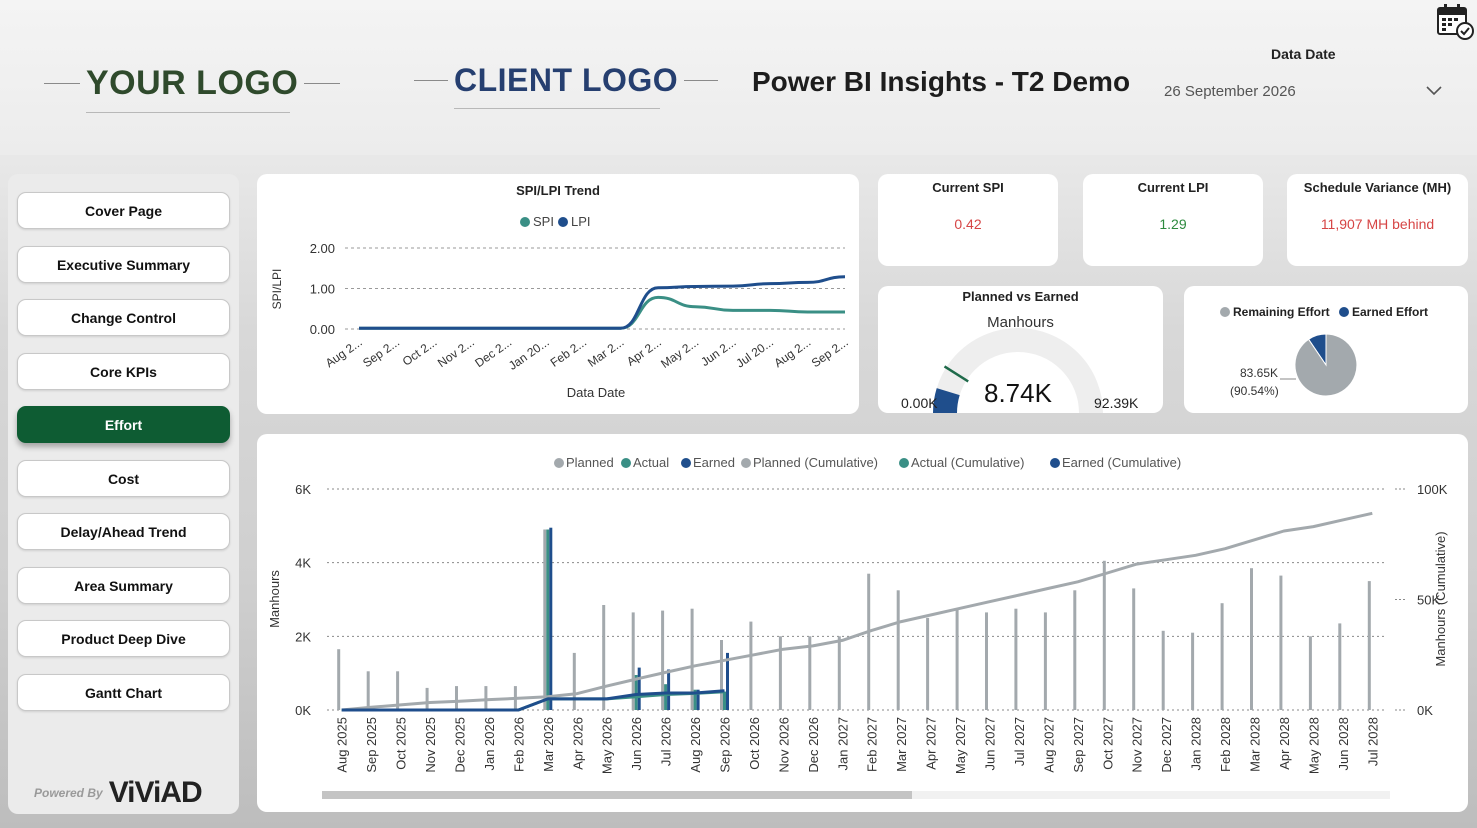 The height and width of the screenshot is (828, 1477). Describe the element at coordinates (1425, 710) in the screenshot. I see `mh-y2-tick: 0K` at that location.